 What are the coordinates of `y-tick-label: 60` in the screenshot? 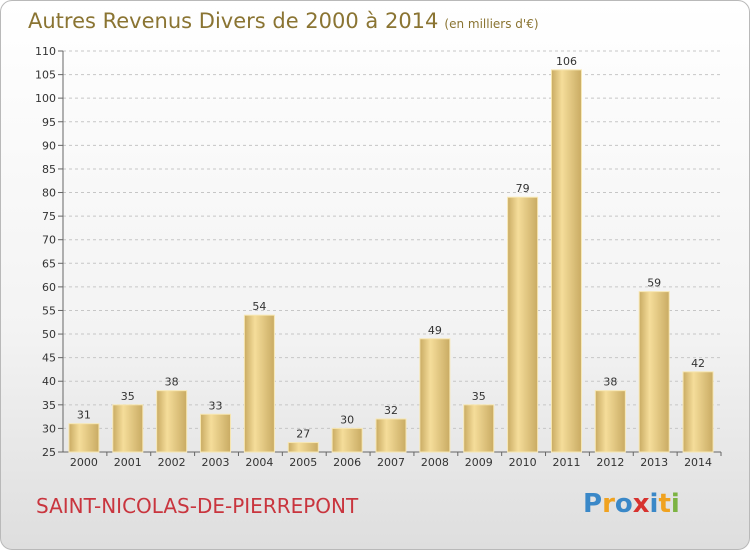 It's located at (49, 287).